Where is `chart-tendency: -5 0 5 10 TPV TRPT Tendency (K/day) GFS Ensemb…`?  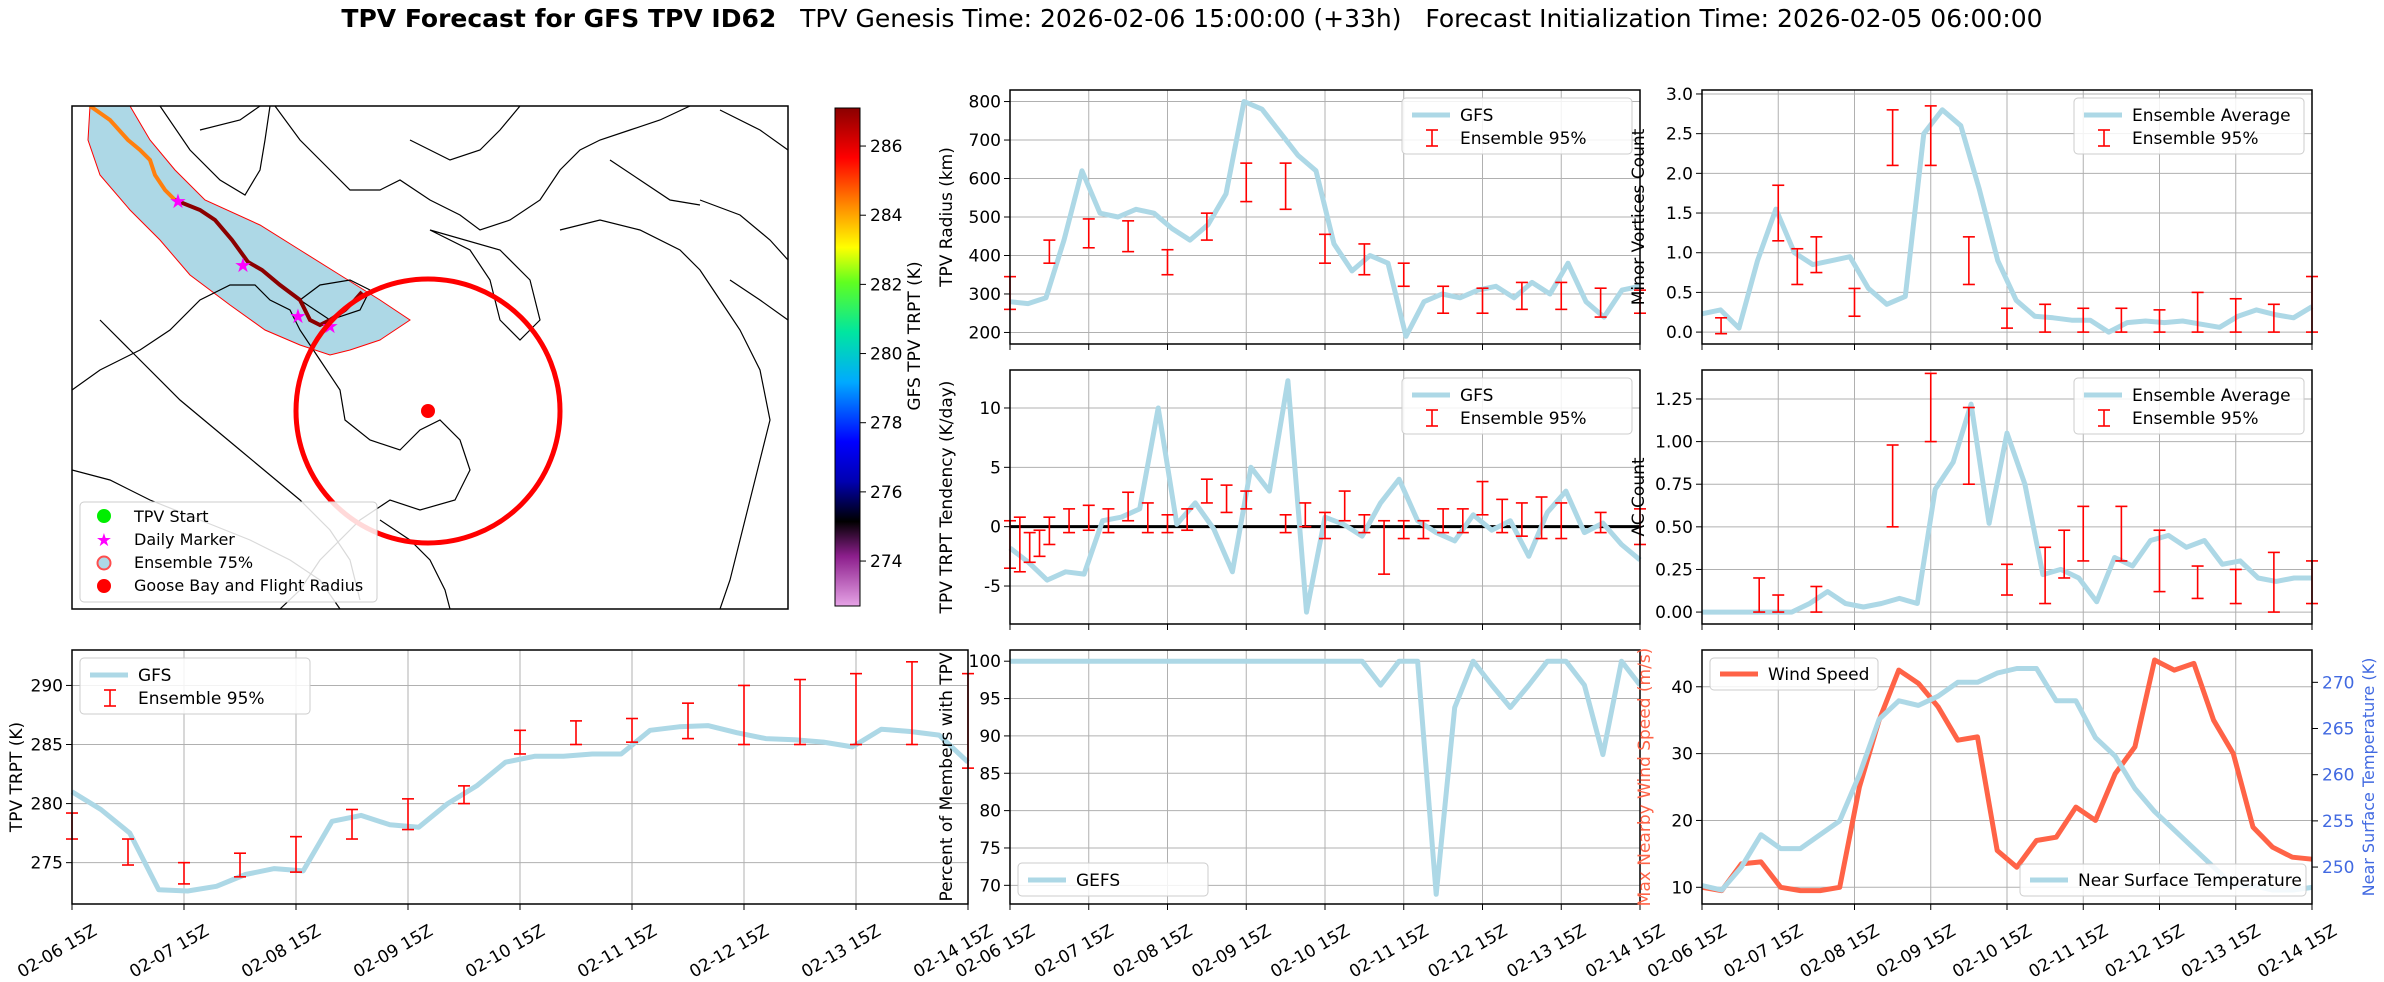
chart-tendency: -5 0 5 10 TPV TRPT Tendency (K/day) GFS Ensemb… is located at coordinates (1291, 499).